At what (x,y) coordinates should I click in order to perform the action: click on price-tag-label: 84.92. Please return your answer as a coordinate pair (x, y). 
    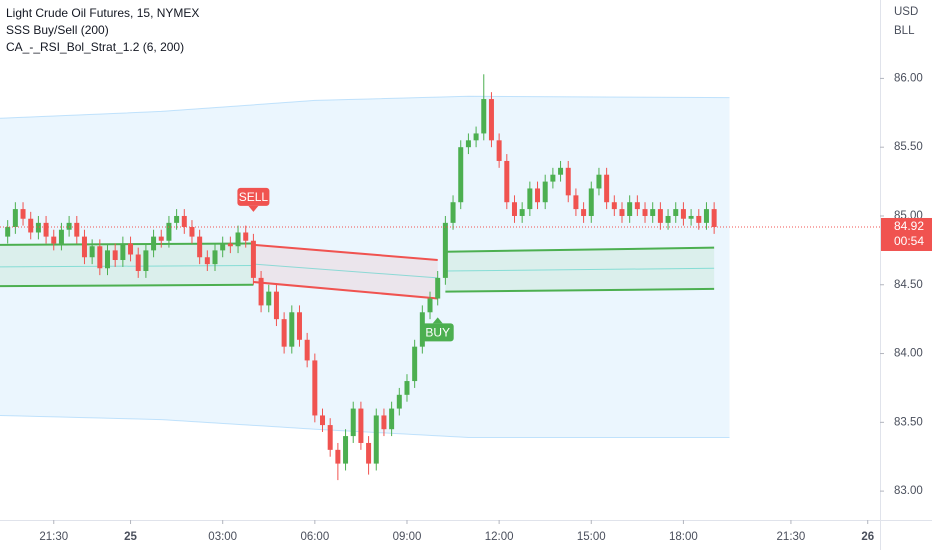
    Looking at the image, I should click on (909, 226).